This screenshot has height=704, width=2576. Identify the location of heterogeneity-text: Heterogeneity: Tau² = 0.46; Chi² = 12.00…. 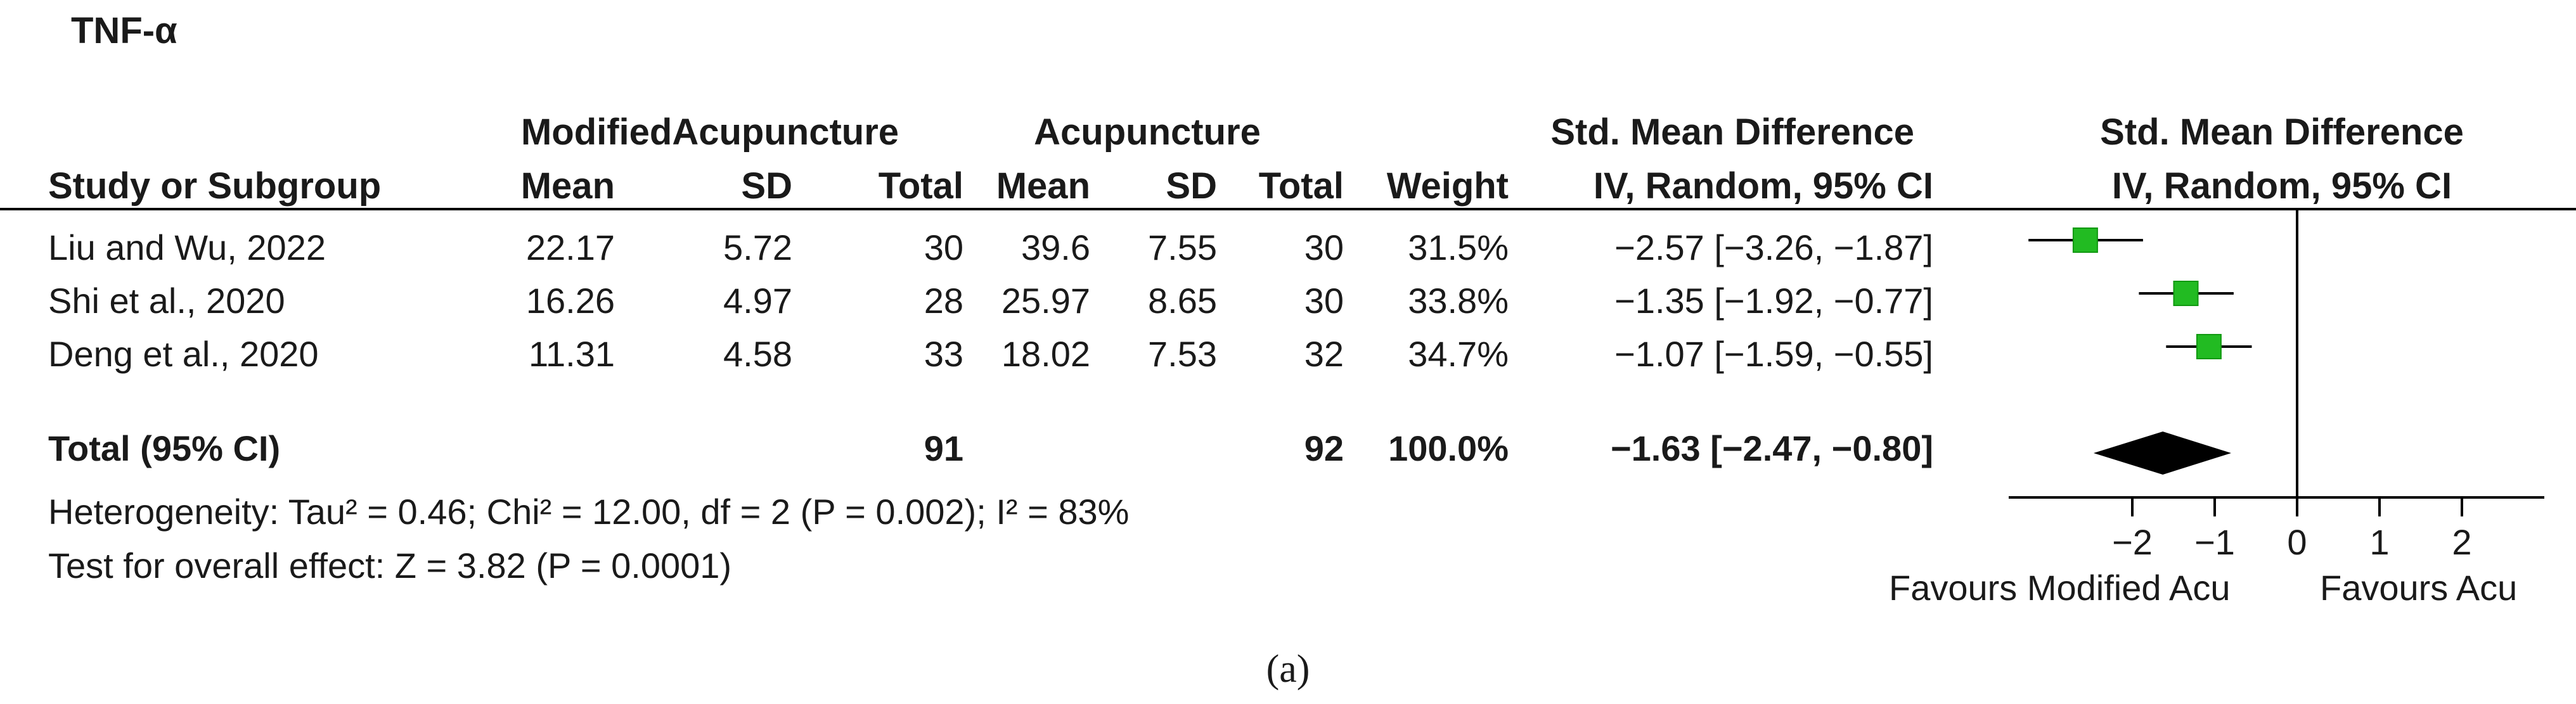
(589, 512).